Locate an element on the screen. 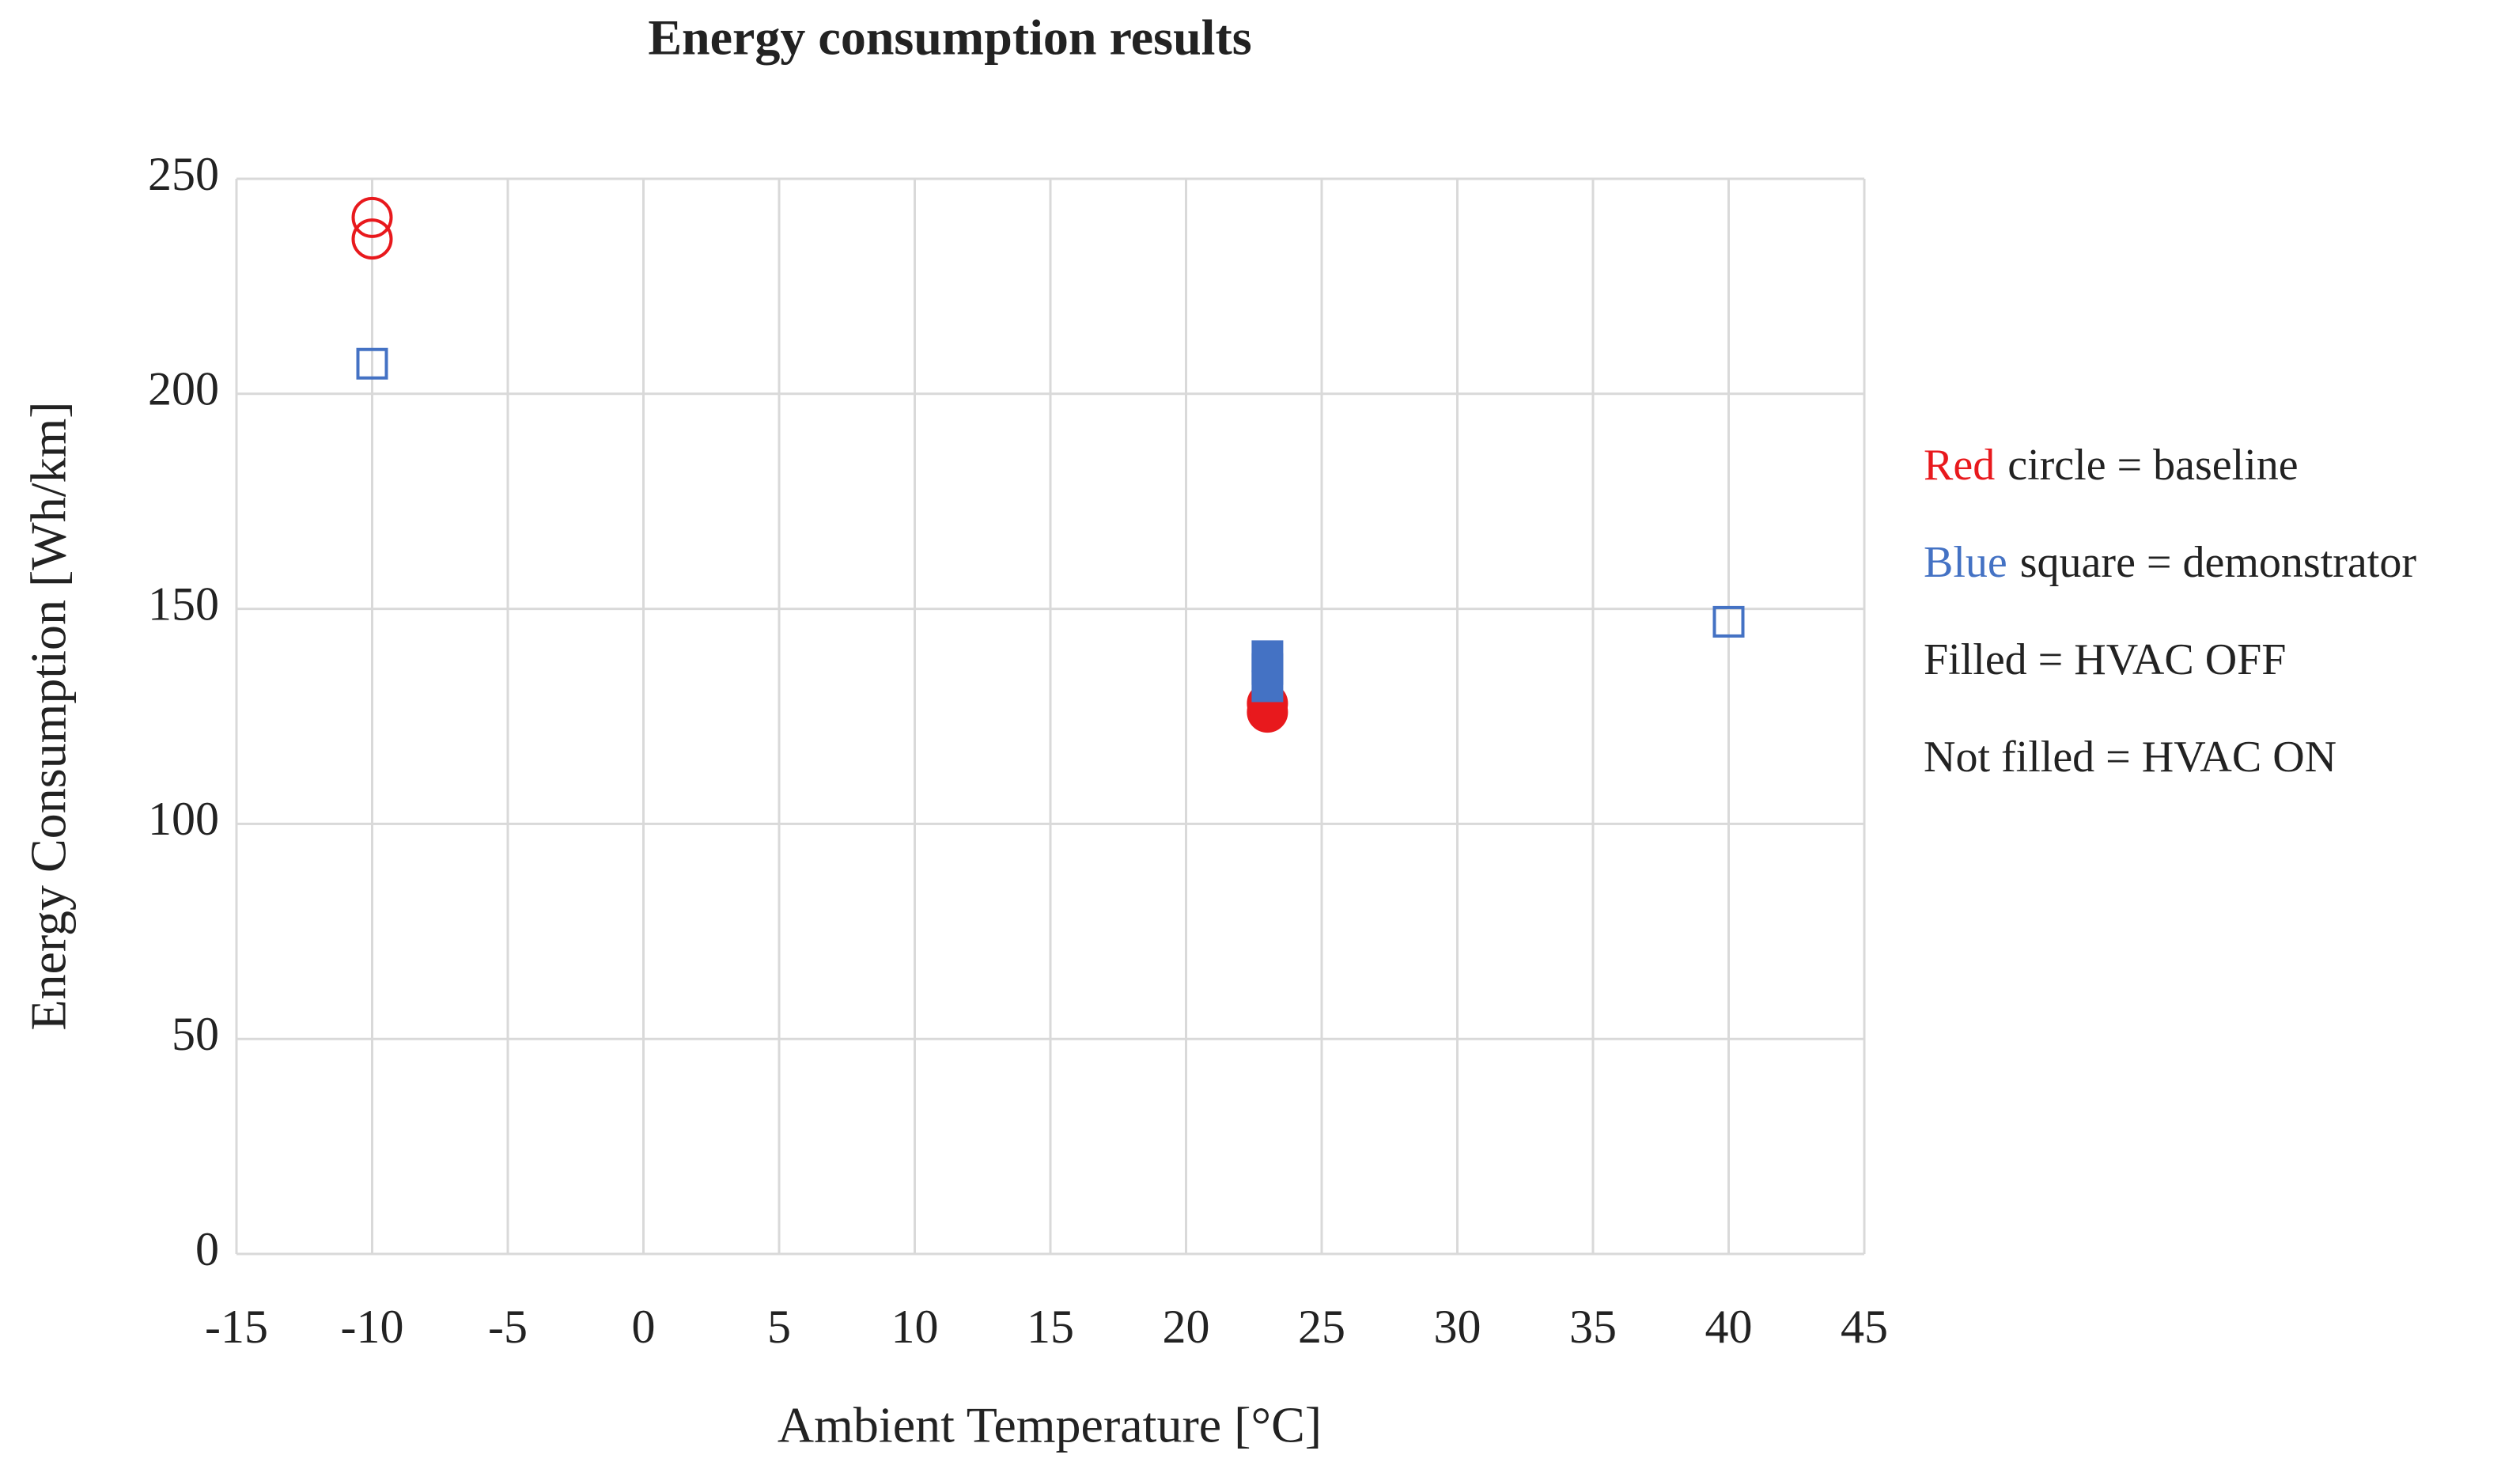  note-part: Not filled = HVAC ON is located at coordinates (2130, 757).